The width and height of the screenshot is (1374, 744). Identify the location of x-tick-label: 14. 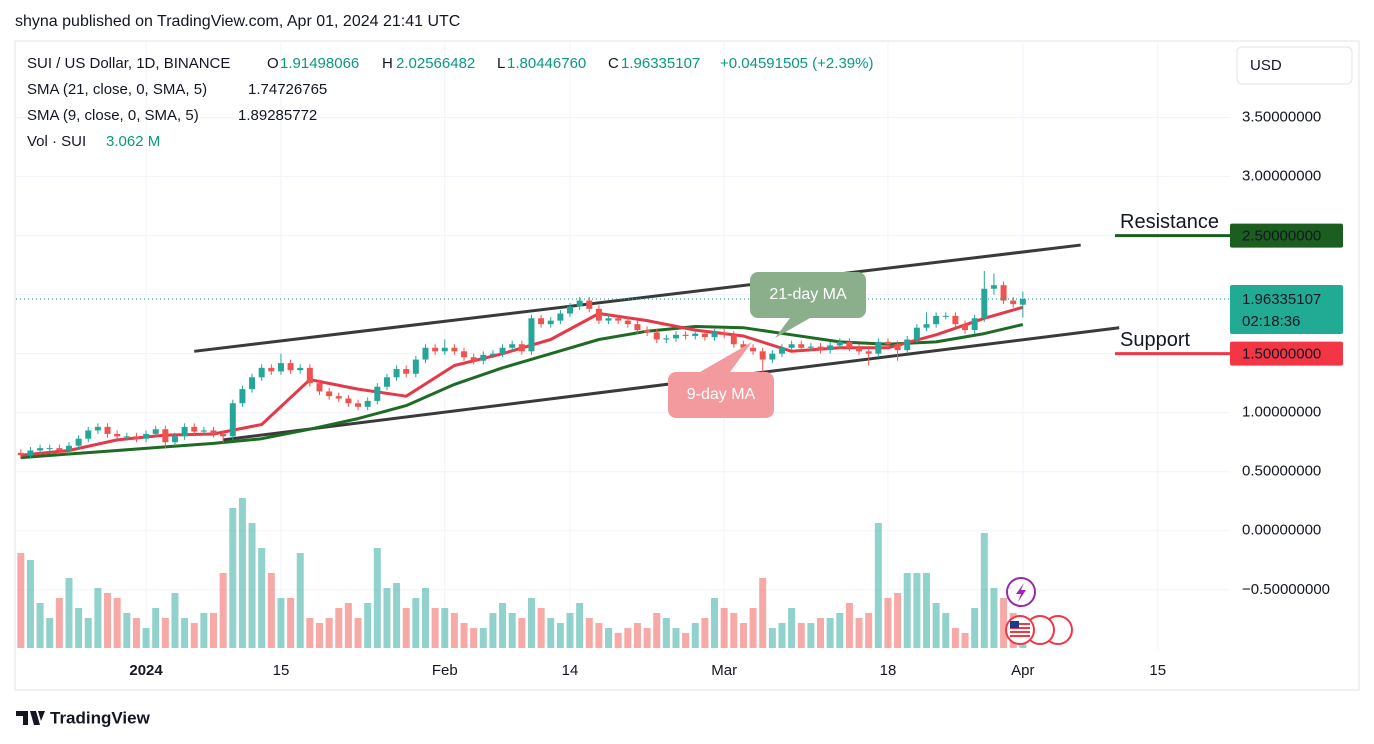
(570, 670).